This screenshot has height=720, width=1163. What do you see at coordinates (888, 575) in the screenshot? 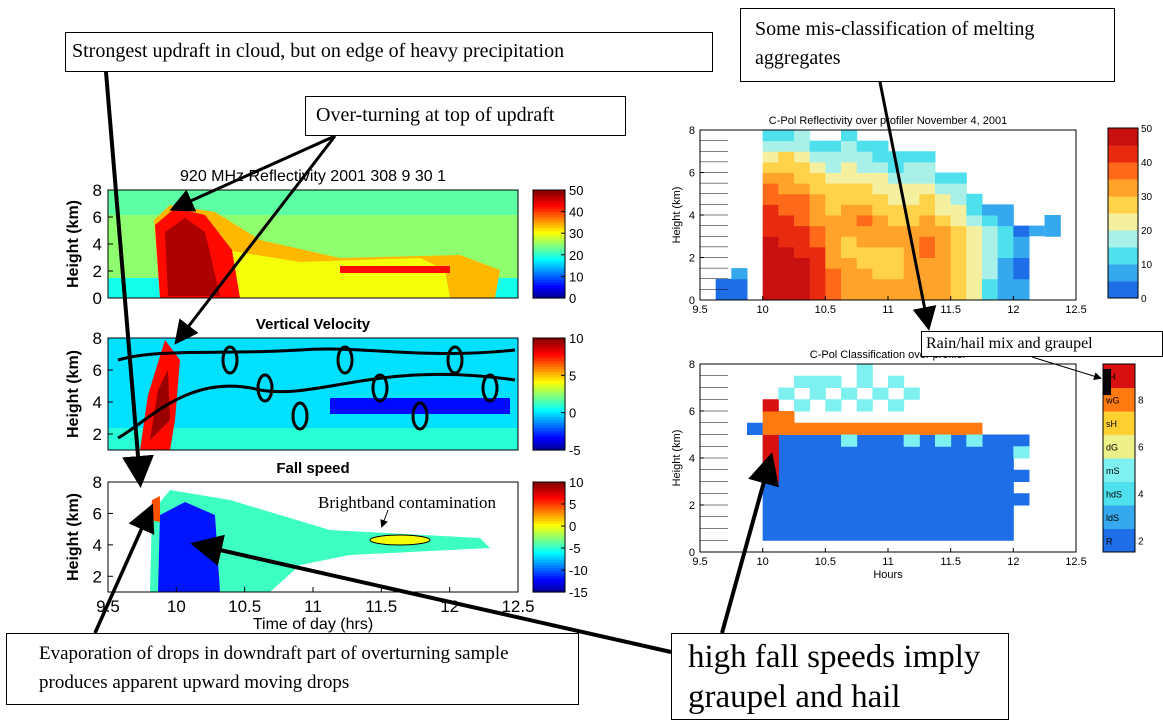
I see `x-axis-label: Hours` at bounding box center [888, 575].